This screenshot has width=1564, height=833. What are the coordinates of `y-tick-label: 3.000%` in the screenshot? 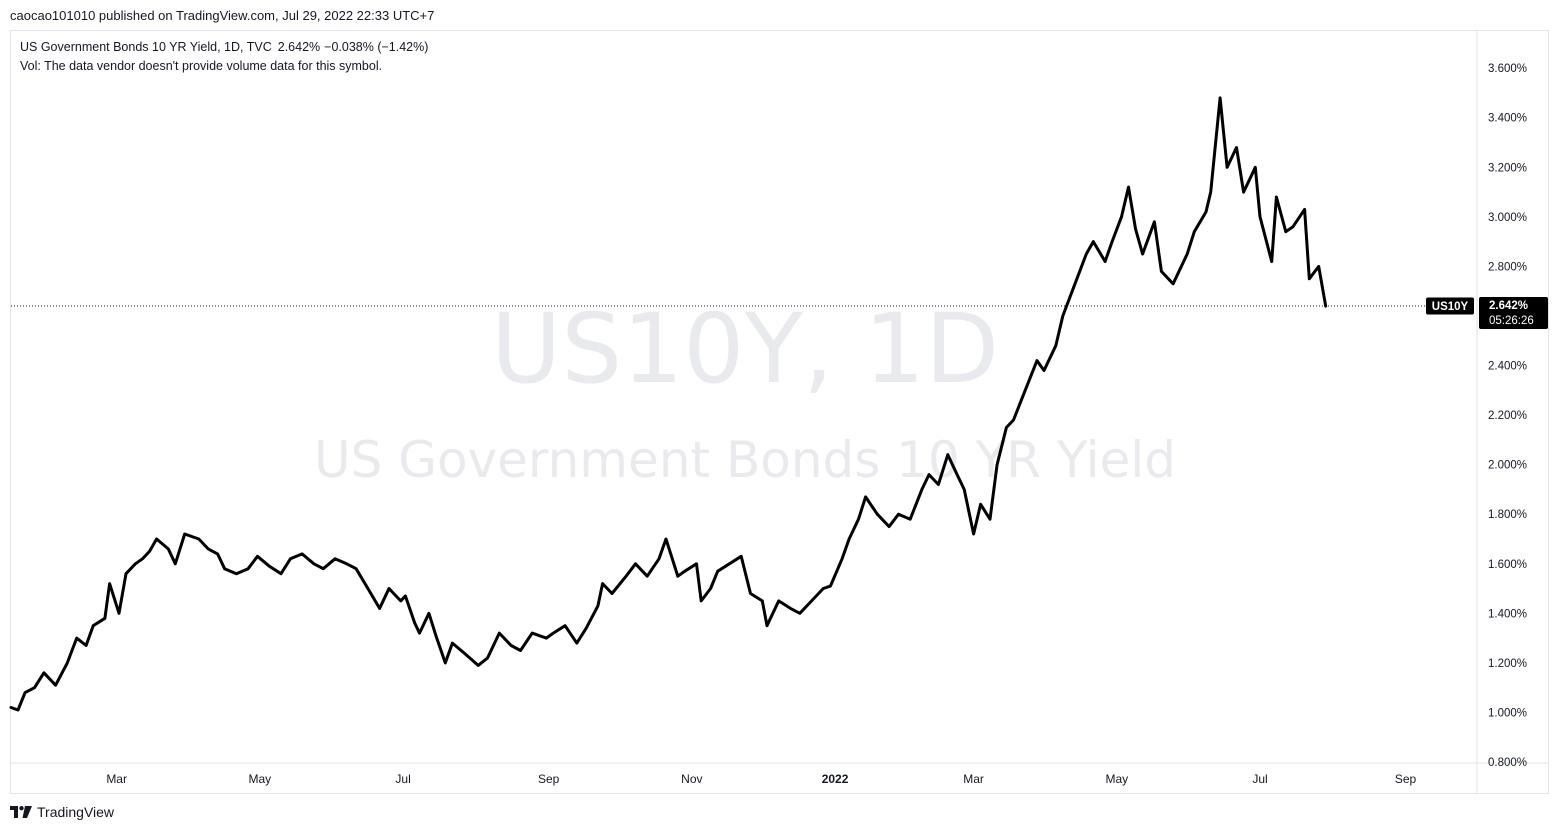 It's located at (1507, 218).